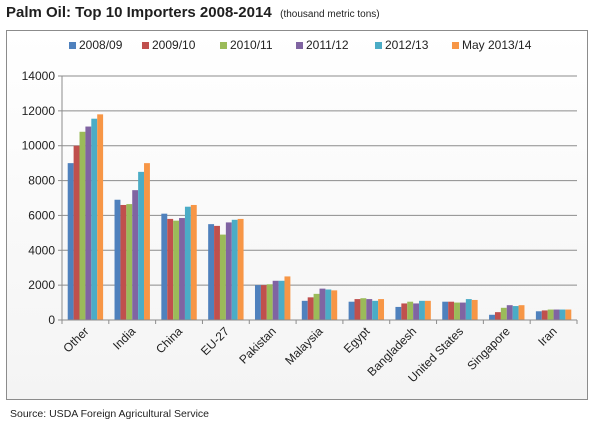 The height and width of the screenshot is (425, 590). I want to click on y-tick-label: 2000, so click(41, 285).